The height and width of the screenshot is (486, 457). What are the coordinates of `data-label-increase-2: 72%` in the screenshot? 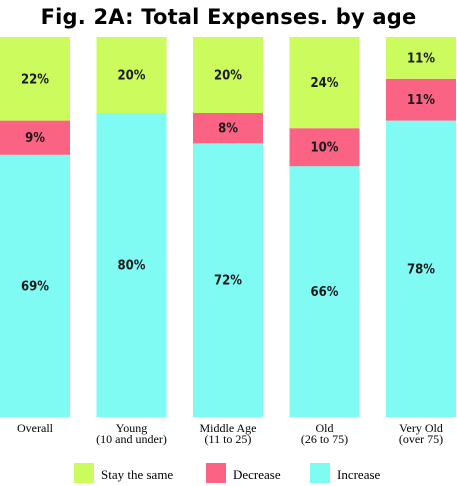 It's located at (228, 281).